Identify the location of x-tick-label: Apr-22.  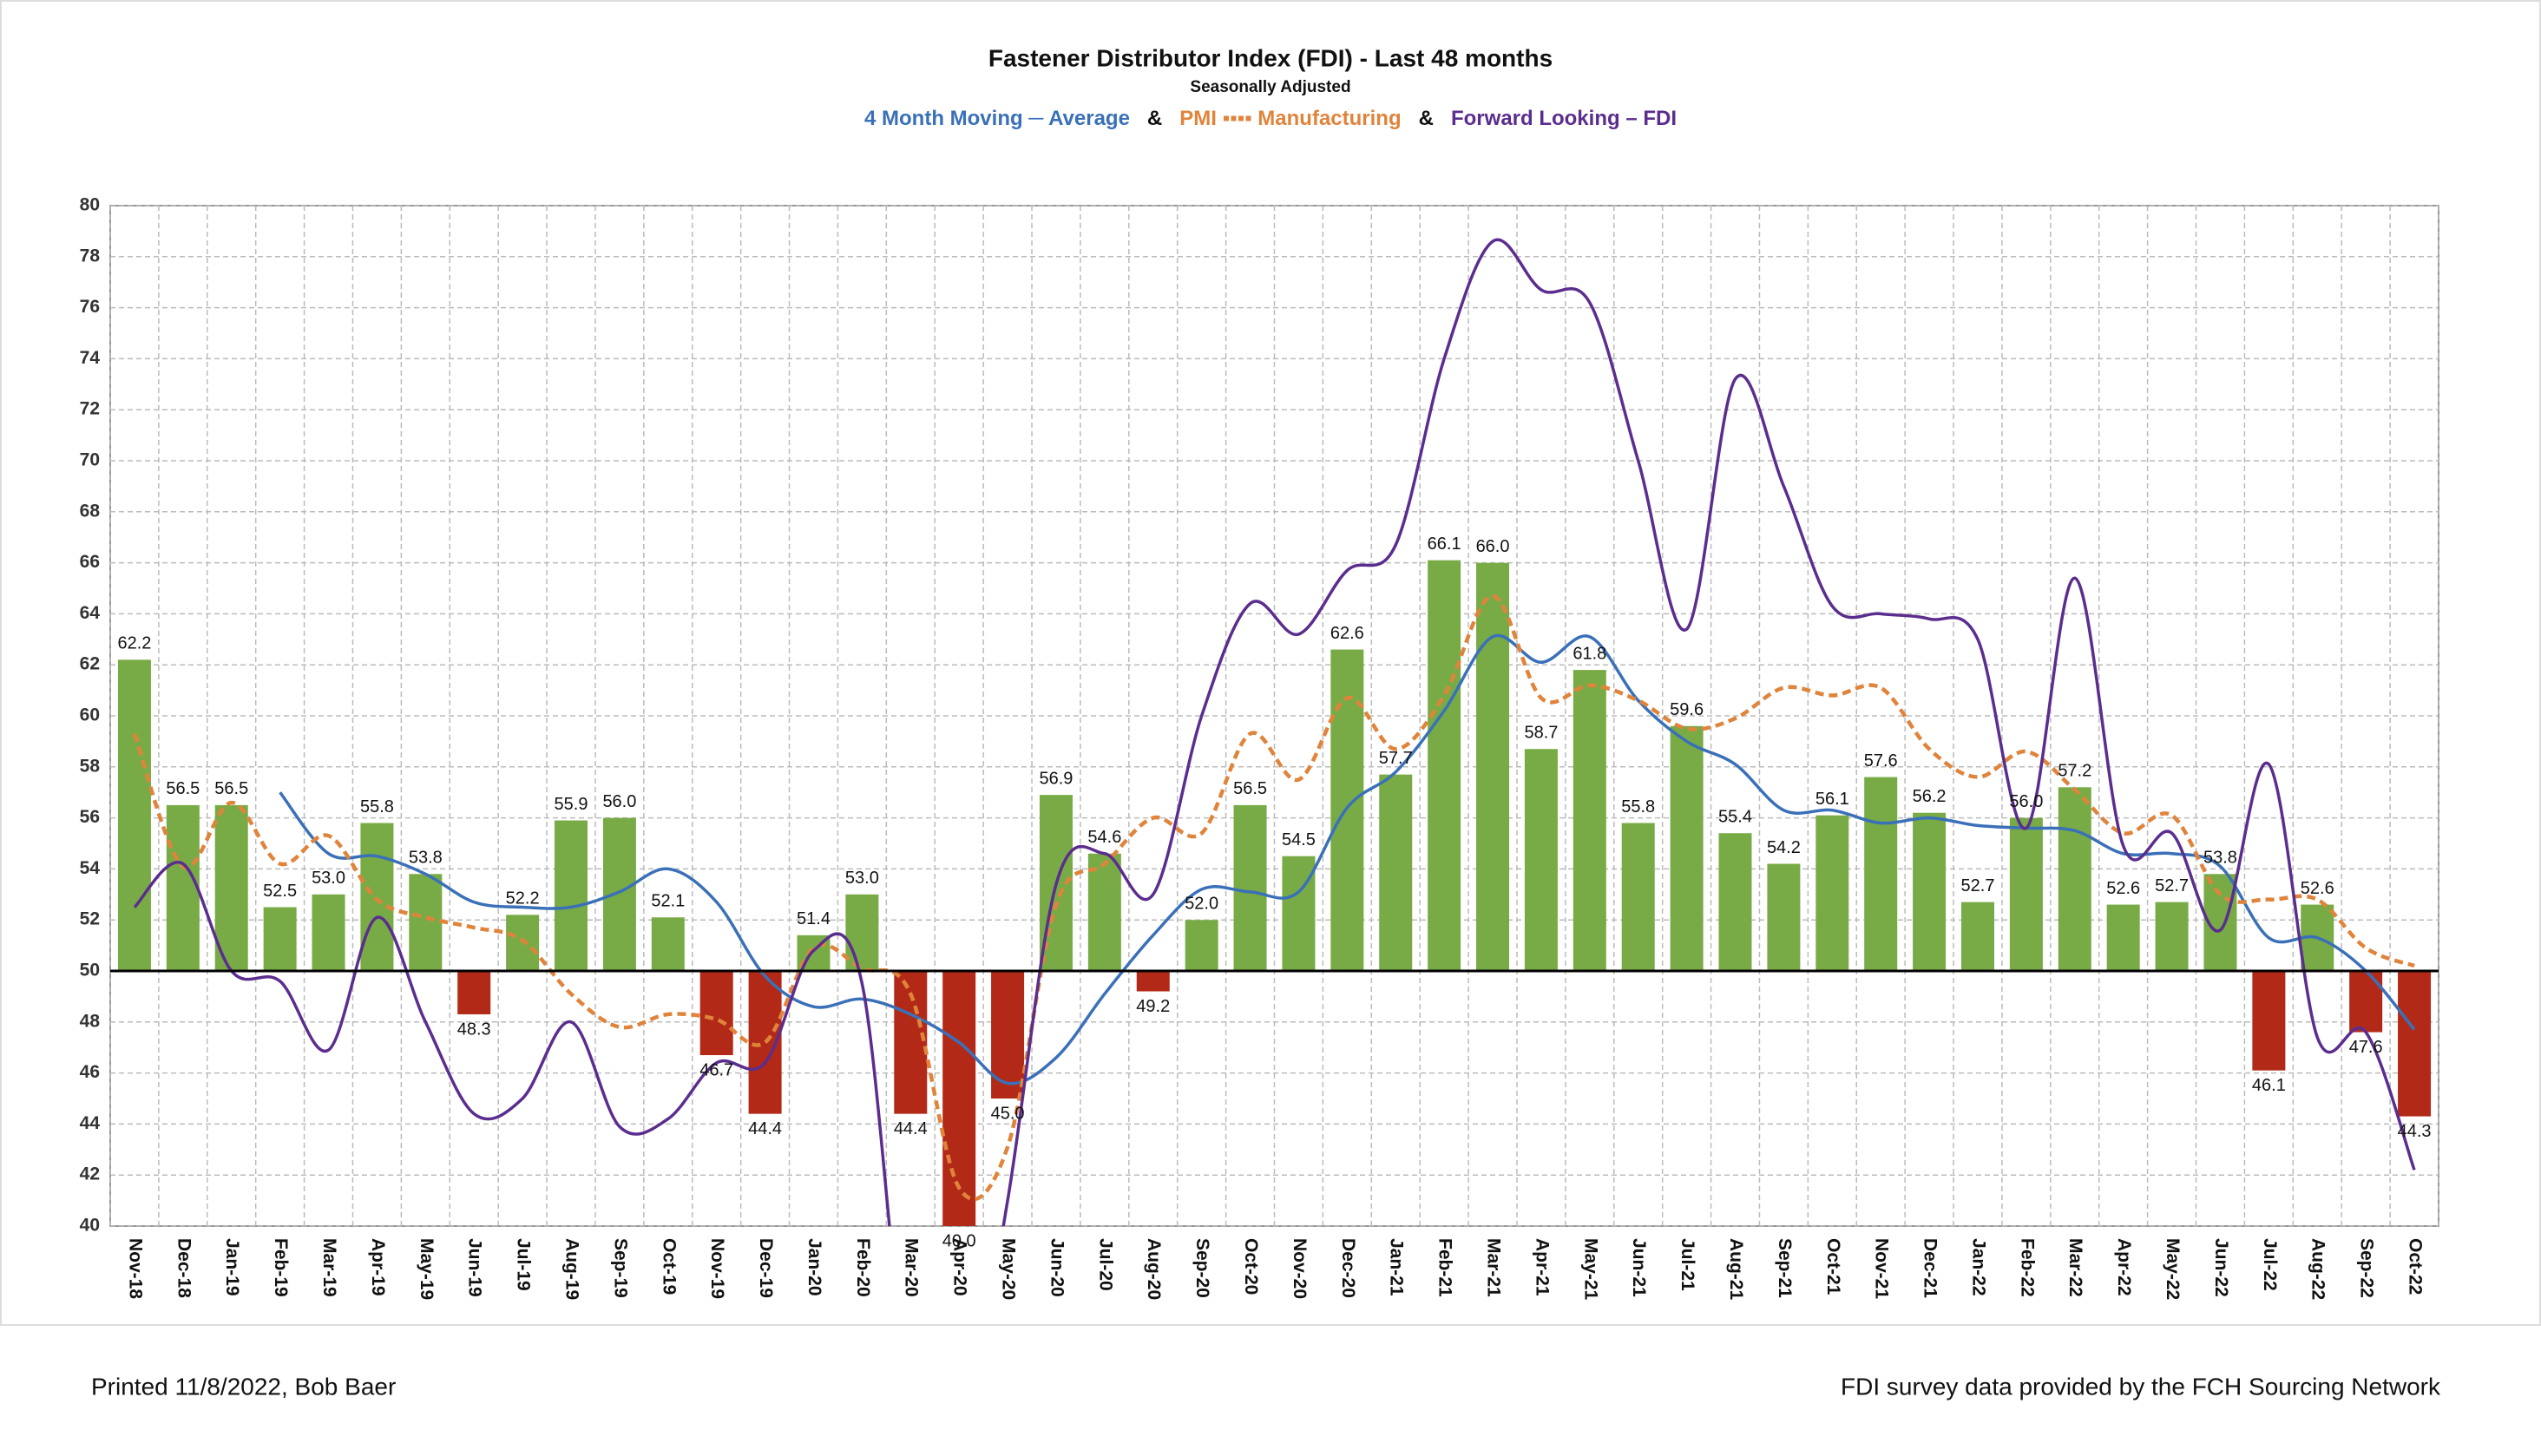
(2124, 1267).